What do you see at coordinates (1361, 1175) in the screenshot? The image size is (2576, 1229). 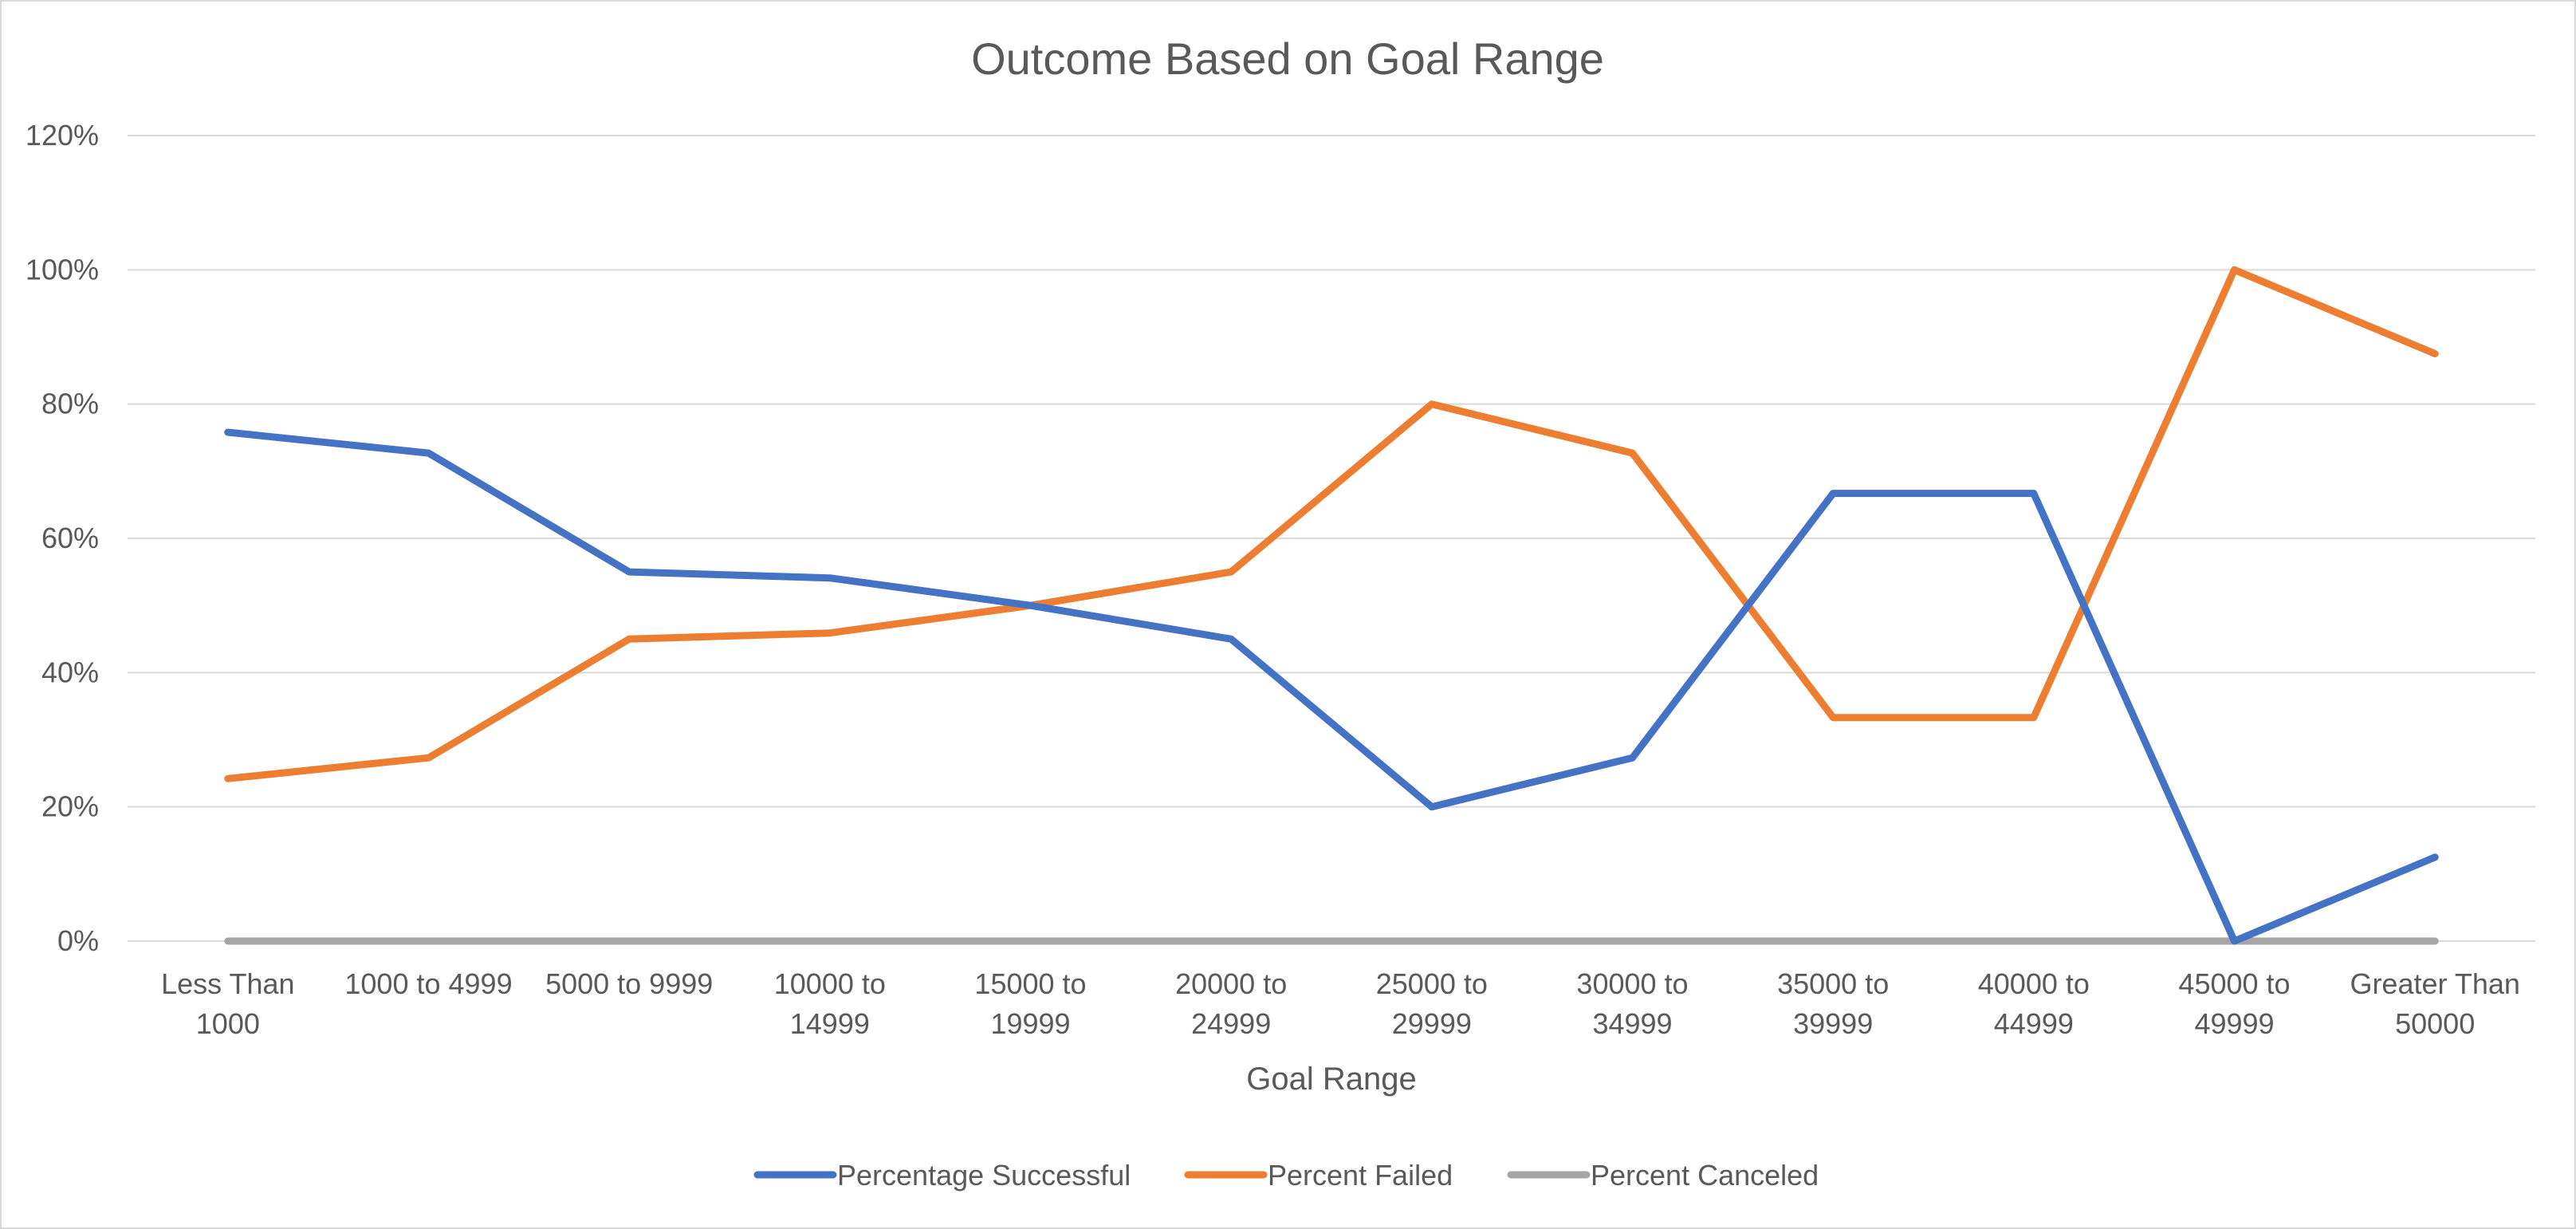 I see `legend-label: Percent Failed` at bounding box center [1361, 1175].